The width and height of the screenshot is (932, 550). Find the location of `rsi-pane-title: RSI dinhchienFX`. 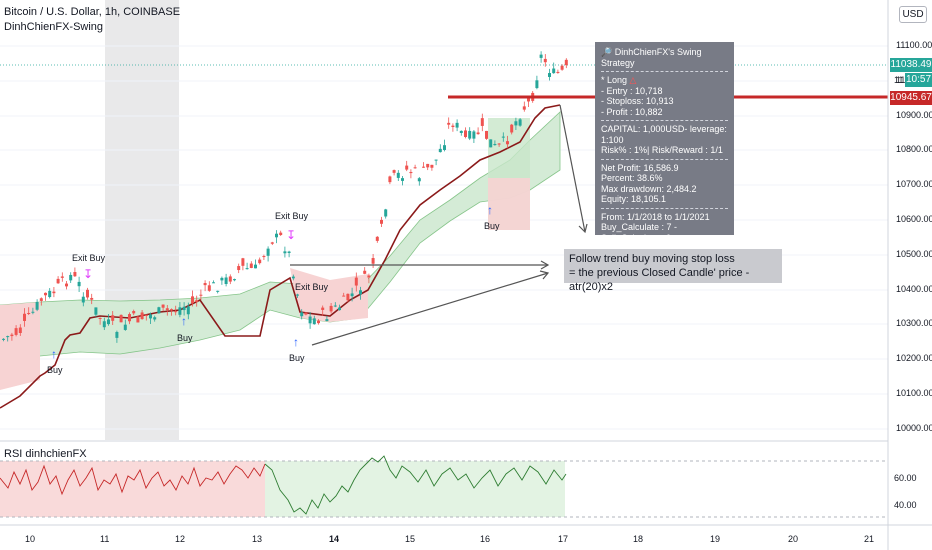

rsi-pane-title: RSI dinhchienFX is located at coordinates (45, 454).